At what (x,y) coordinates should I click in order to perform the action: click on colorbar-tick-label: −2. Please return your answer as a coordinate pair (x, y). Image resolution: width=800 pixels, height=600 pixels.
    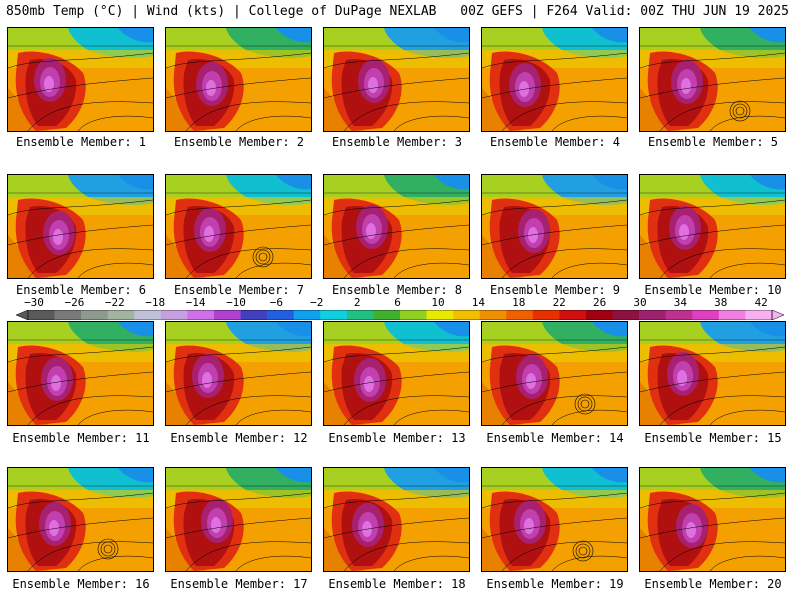
    Looking at the image, I should click on (317, 302).